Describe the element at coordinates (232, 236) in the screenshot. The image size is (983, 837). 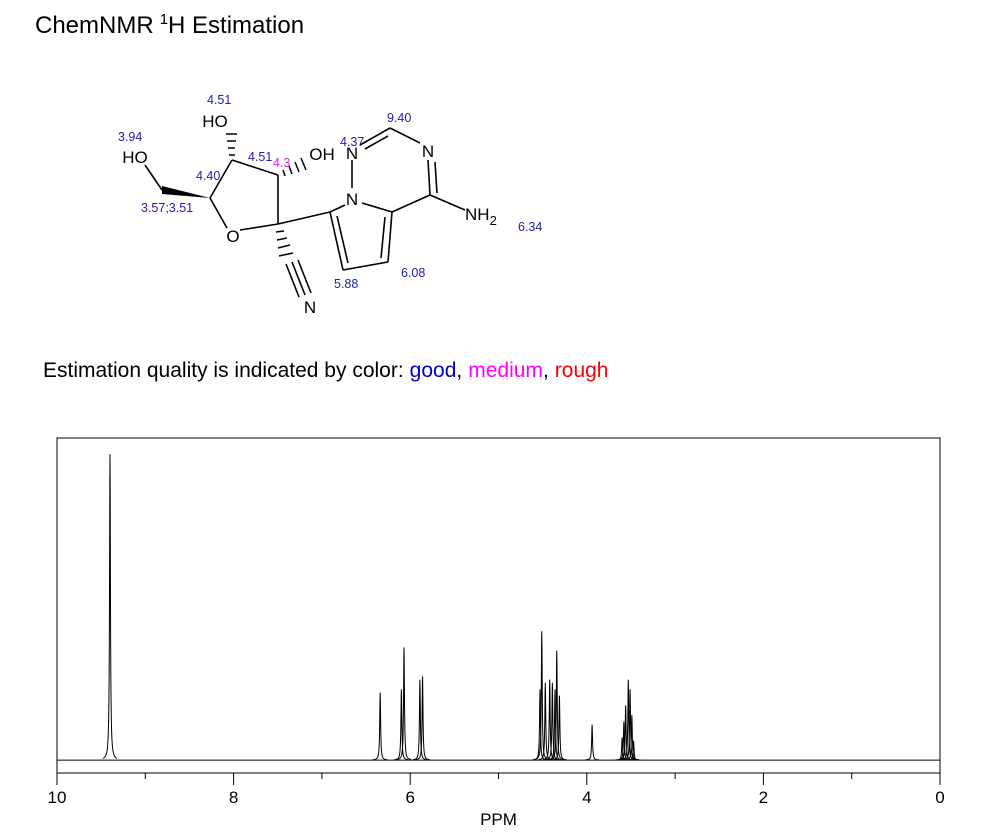
I see `atom-label: O` at that location.